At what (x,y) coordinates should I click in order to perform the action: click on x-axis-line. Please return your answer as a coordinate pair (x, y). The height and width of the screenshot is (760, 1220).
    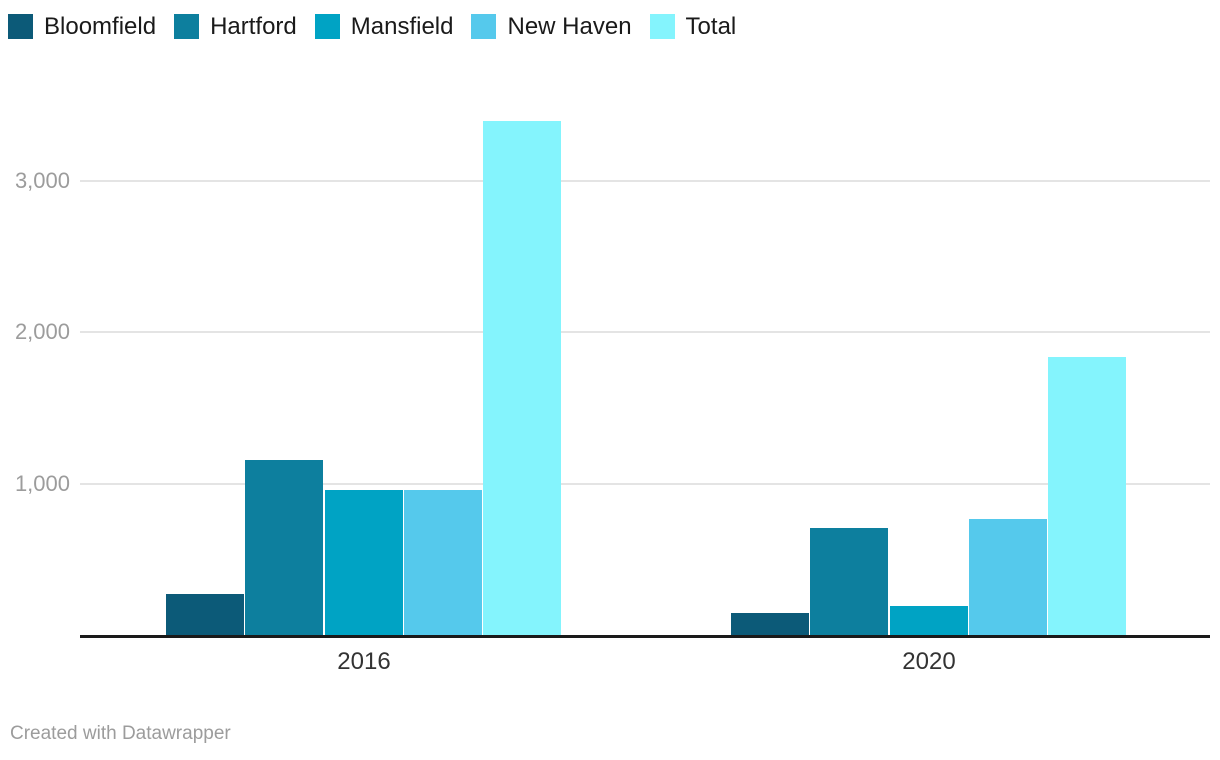
    Looking at the image, I should click on (645, 636).